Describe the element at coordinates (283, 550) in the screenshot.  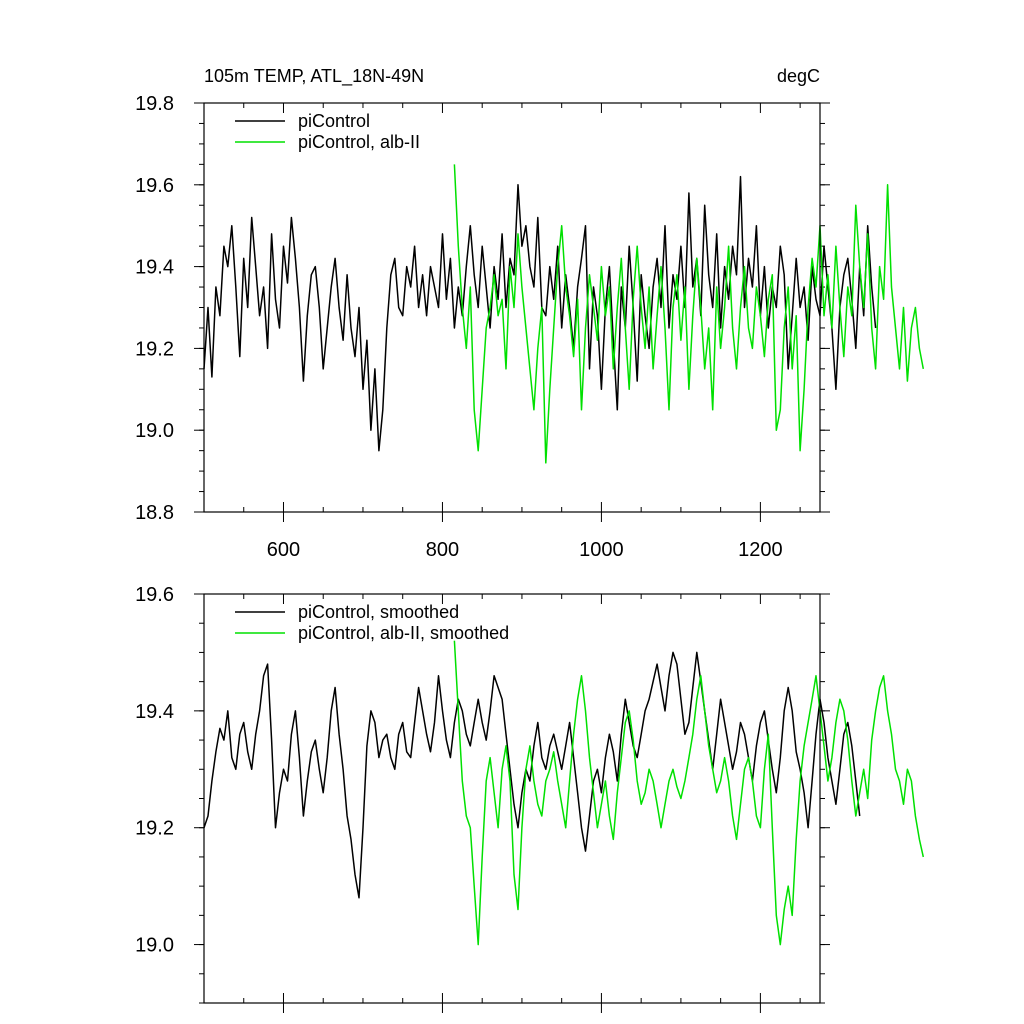
I see `x-tick-label: 600` at that location.